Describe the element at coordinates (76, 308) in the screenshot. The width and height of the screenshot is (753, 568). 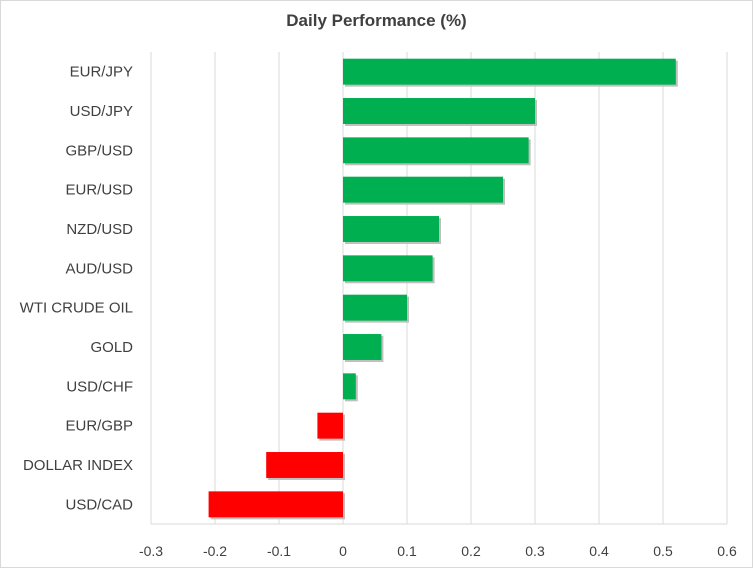
I see `category-label: WTI CRUDE OIL` at that location.